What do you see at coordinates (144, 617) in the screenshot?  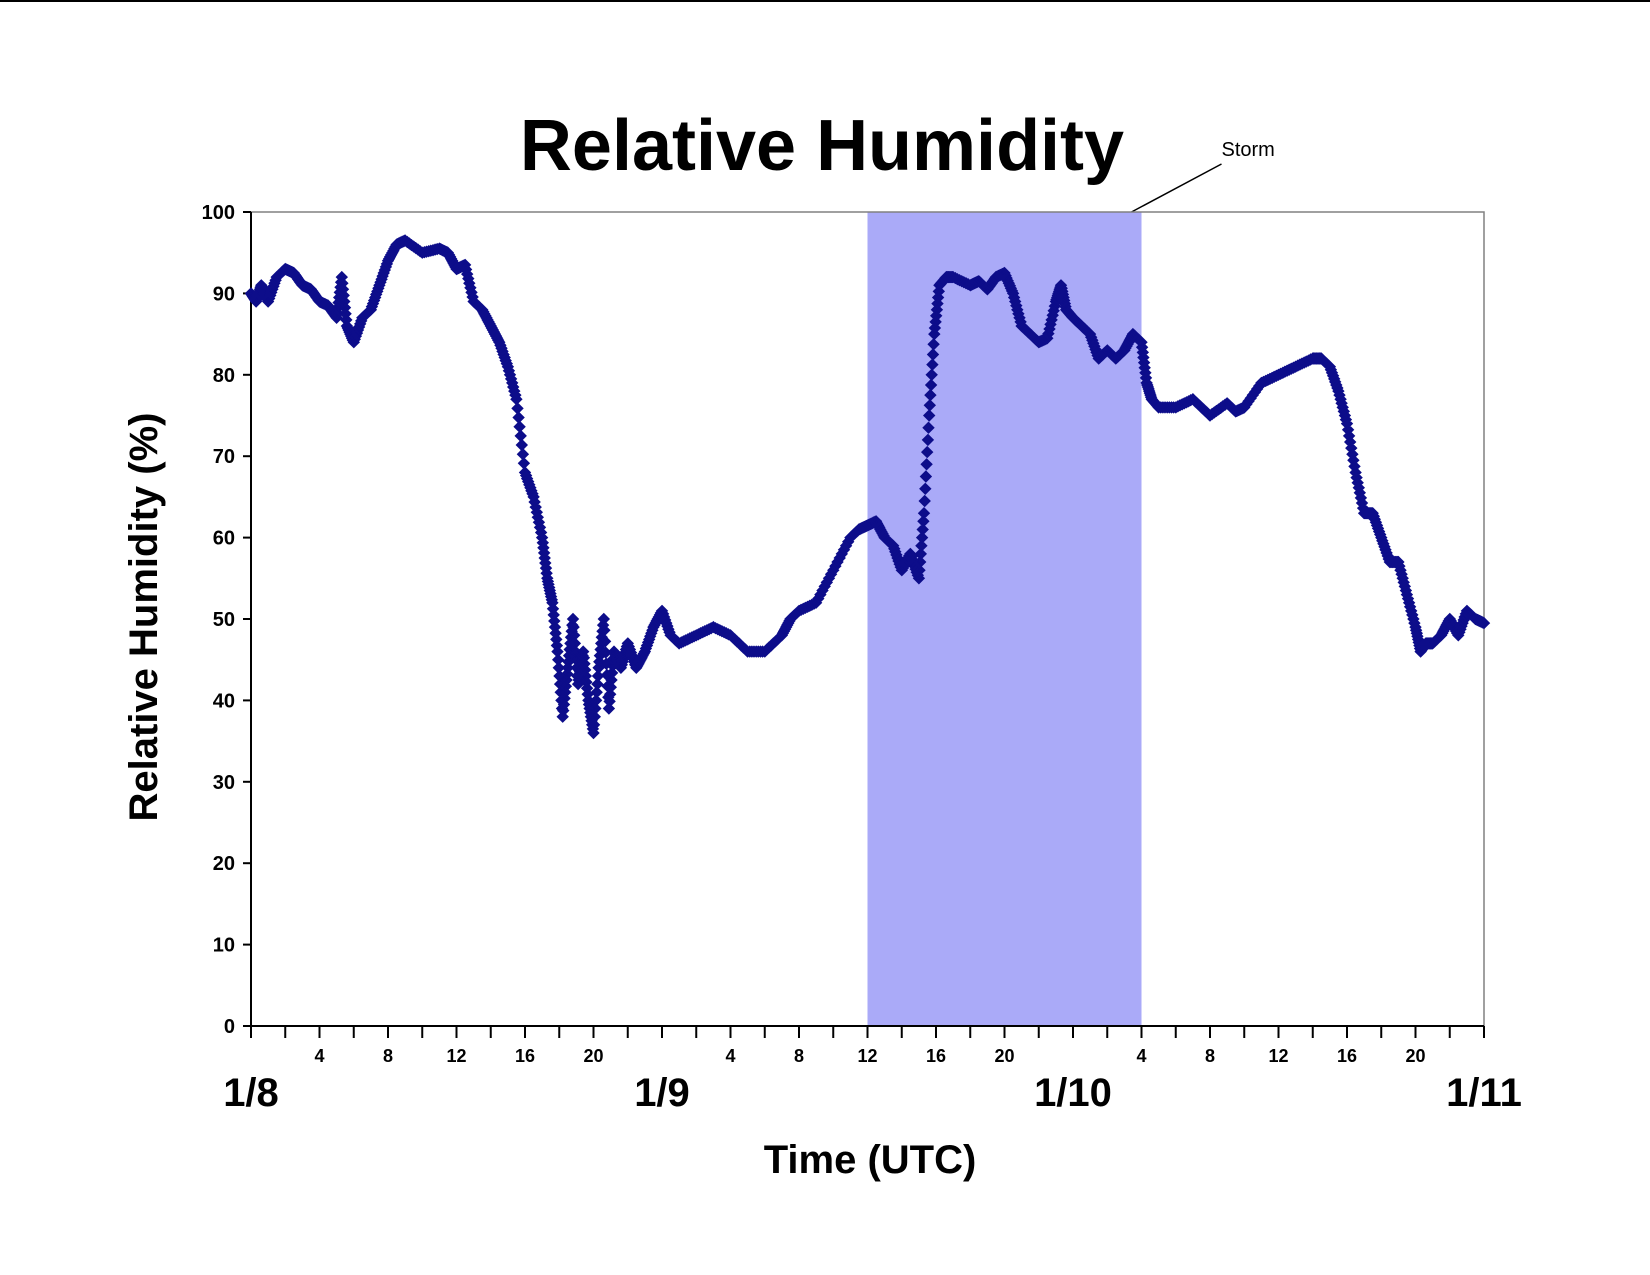 I see `y-axis-label: Relative Humidity (%)` at bounding box center [144, 617].